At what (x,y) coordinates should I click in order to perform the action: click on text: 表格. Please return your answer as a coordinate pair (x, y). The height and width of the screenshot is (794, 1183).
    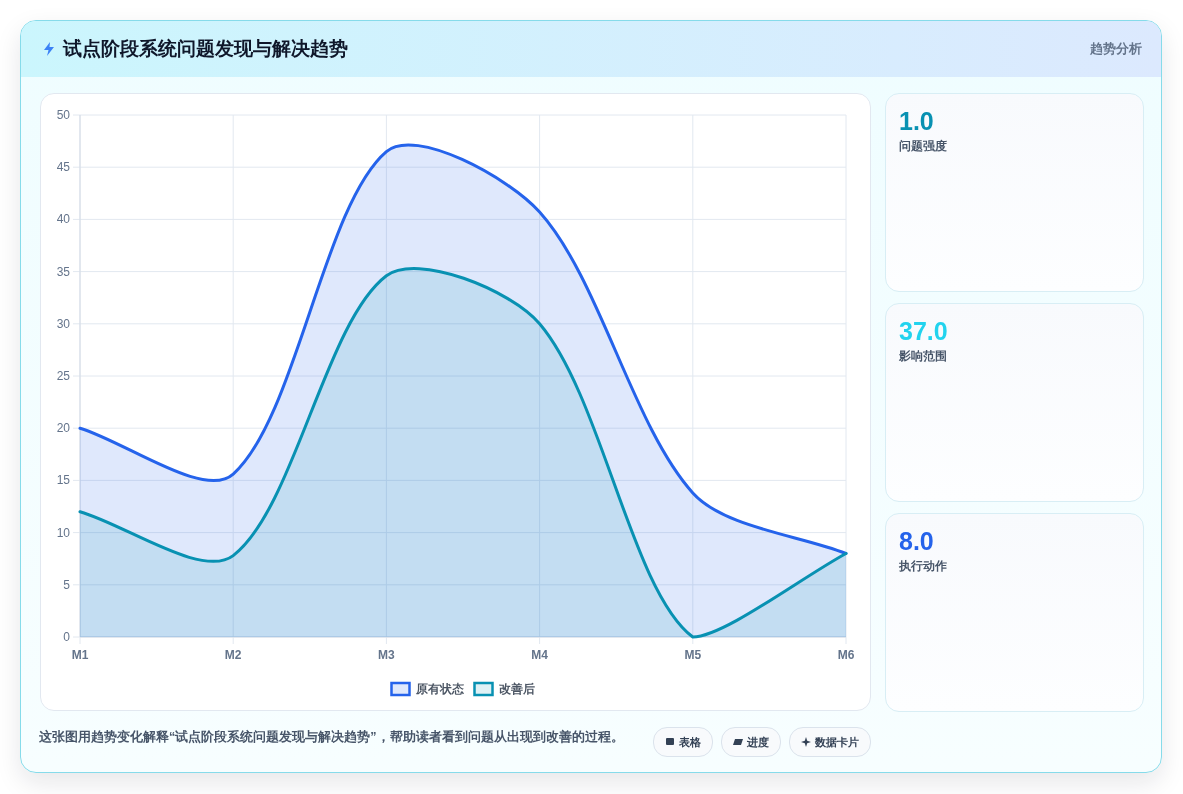
    Looking at the image, I should click on (690, 742).